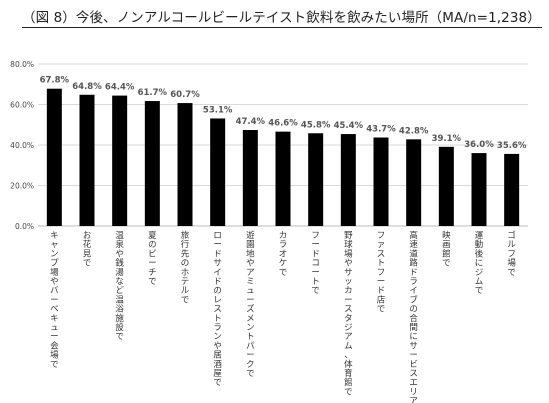  What do you see at coordinates (413, 316) in the screenshot?
I see `category-label: 高速道路ドライブの合間にサービスエリアで` at bounding box center [413, 316].